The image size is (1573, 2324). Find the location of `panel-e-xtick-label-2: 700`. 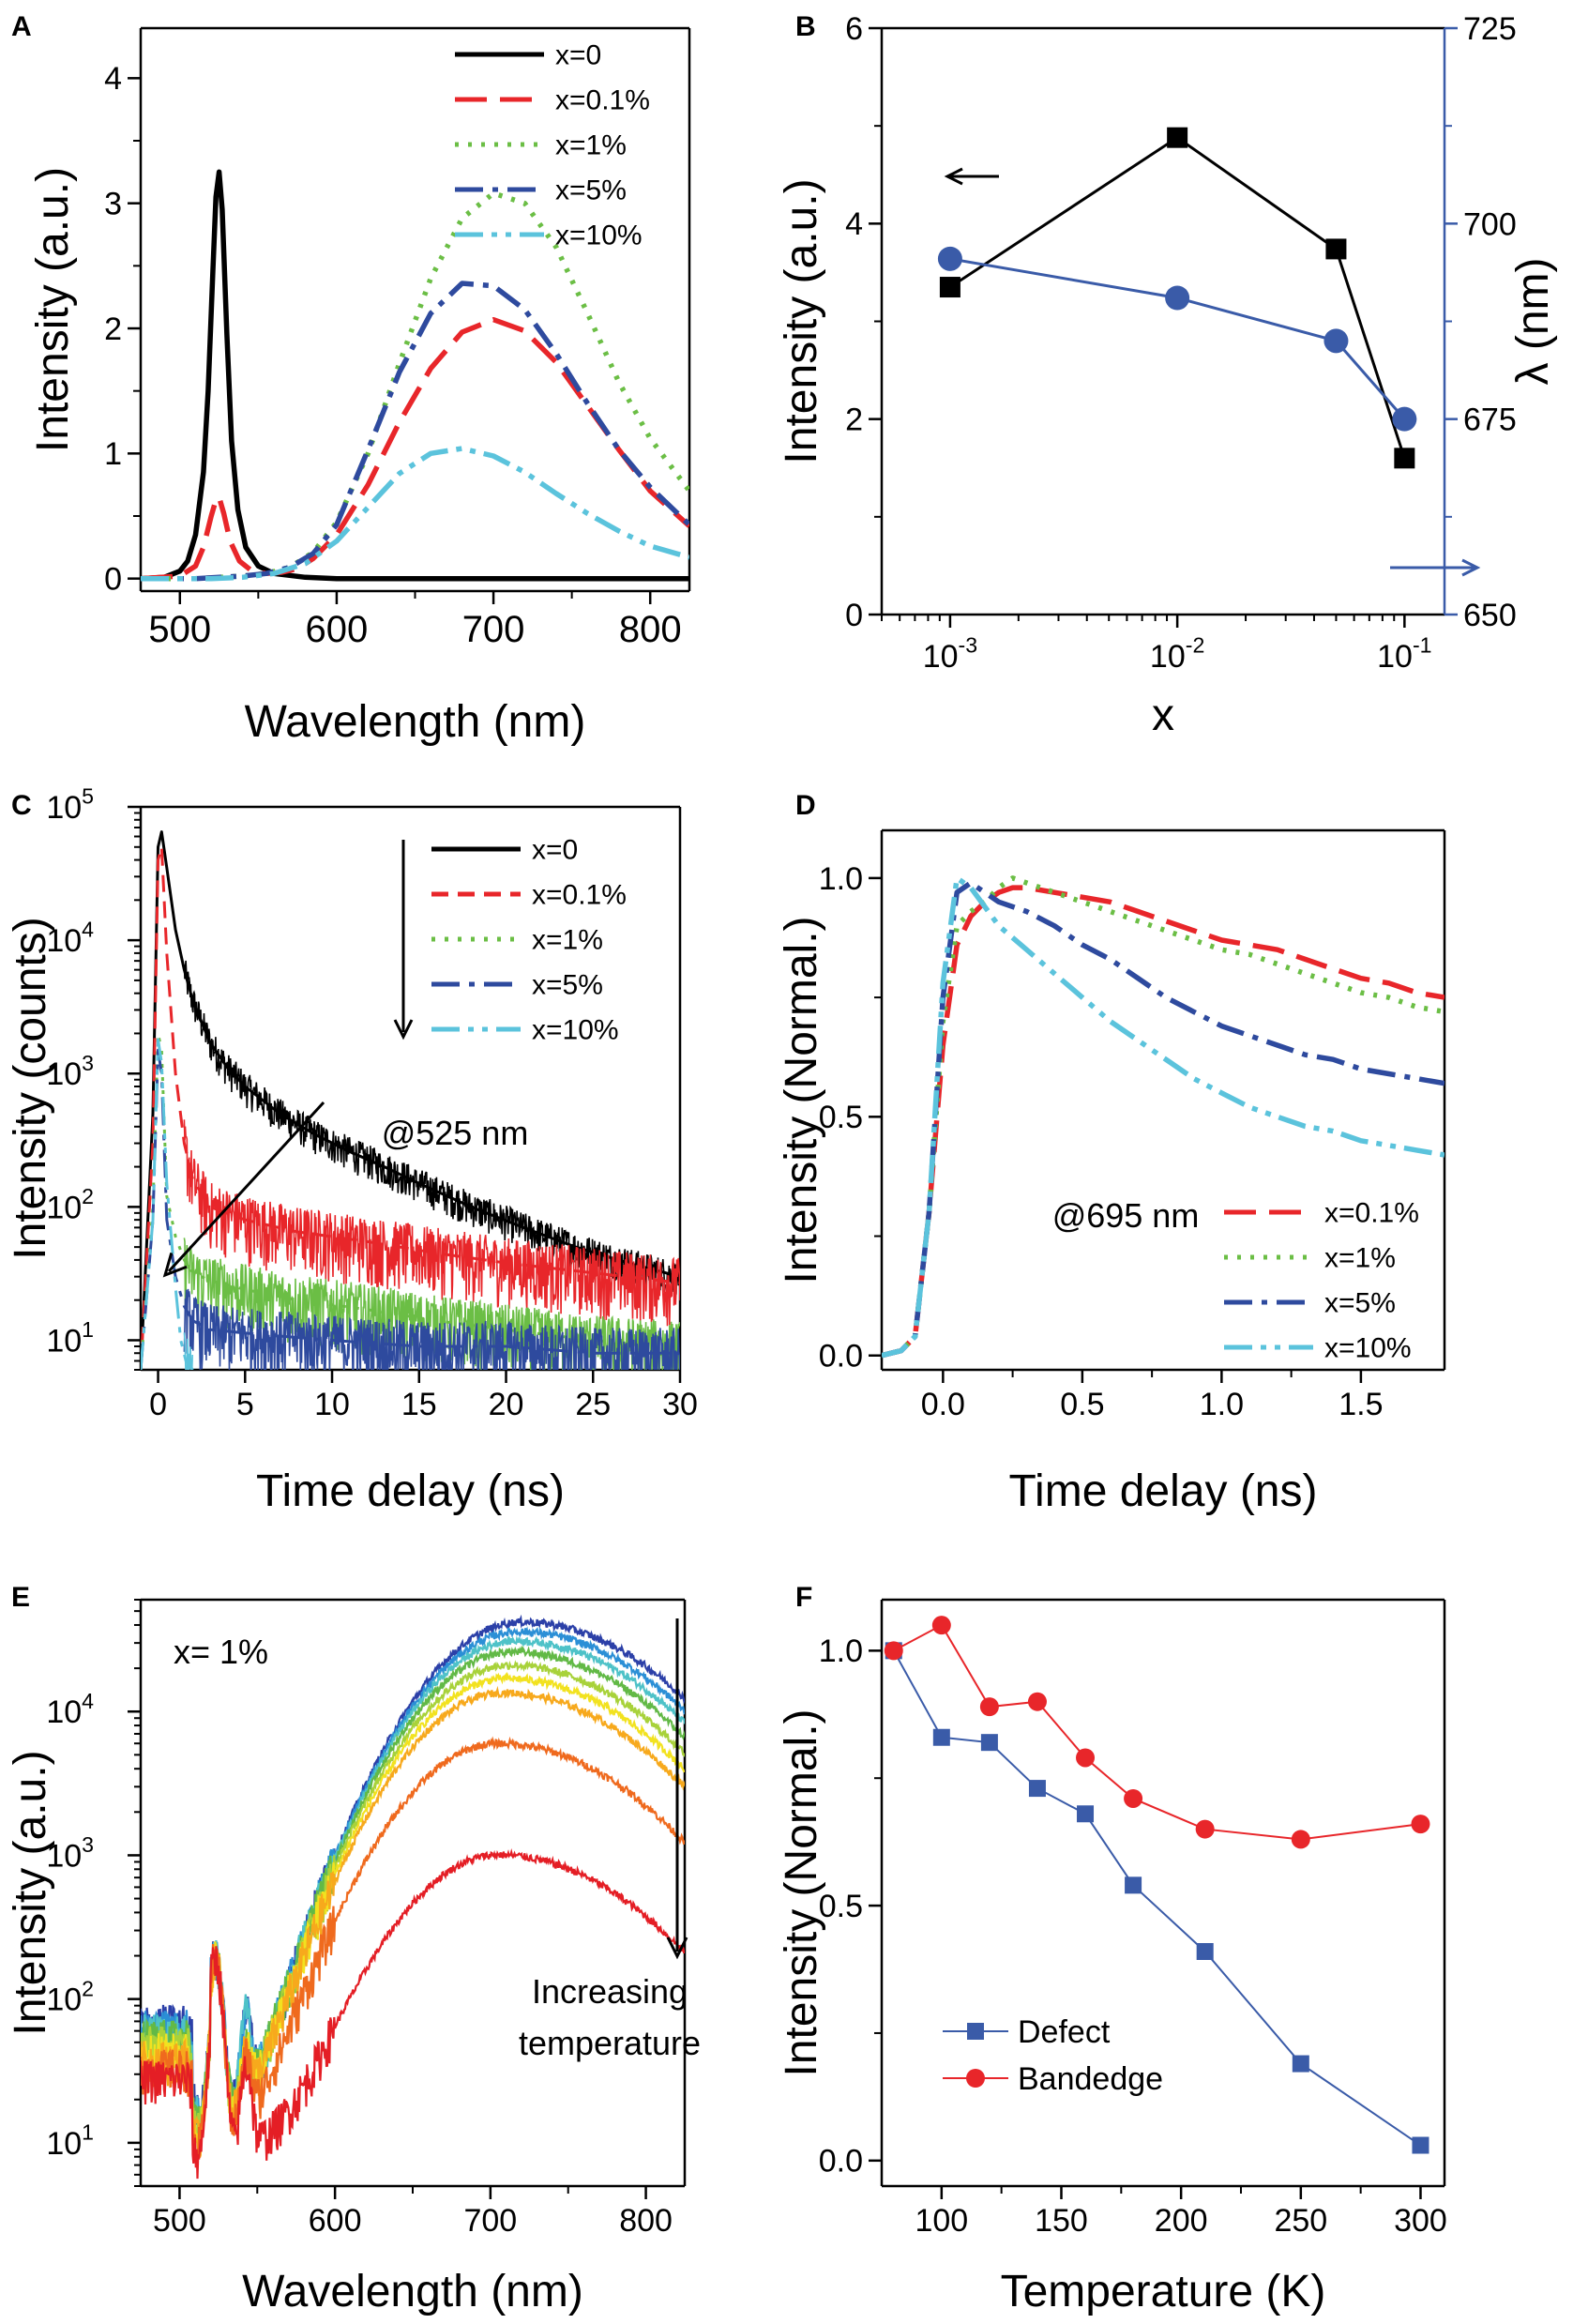

panel-e-xtick-label-2: 700 is located at coordinates (490, 2221).